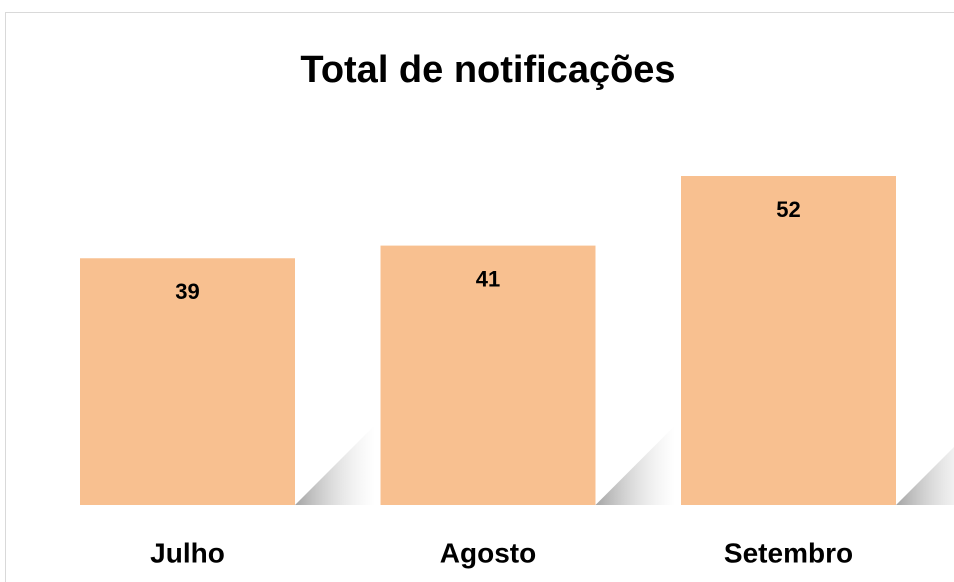 This screenshot has height=582, width=954. Describe the element at coordinates (788, 209) in the screenshot. I see `data-label: 52` at that location.